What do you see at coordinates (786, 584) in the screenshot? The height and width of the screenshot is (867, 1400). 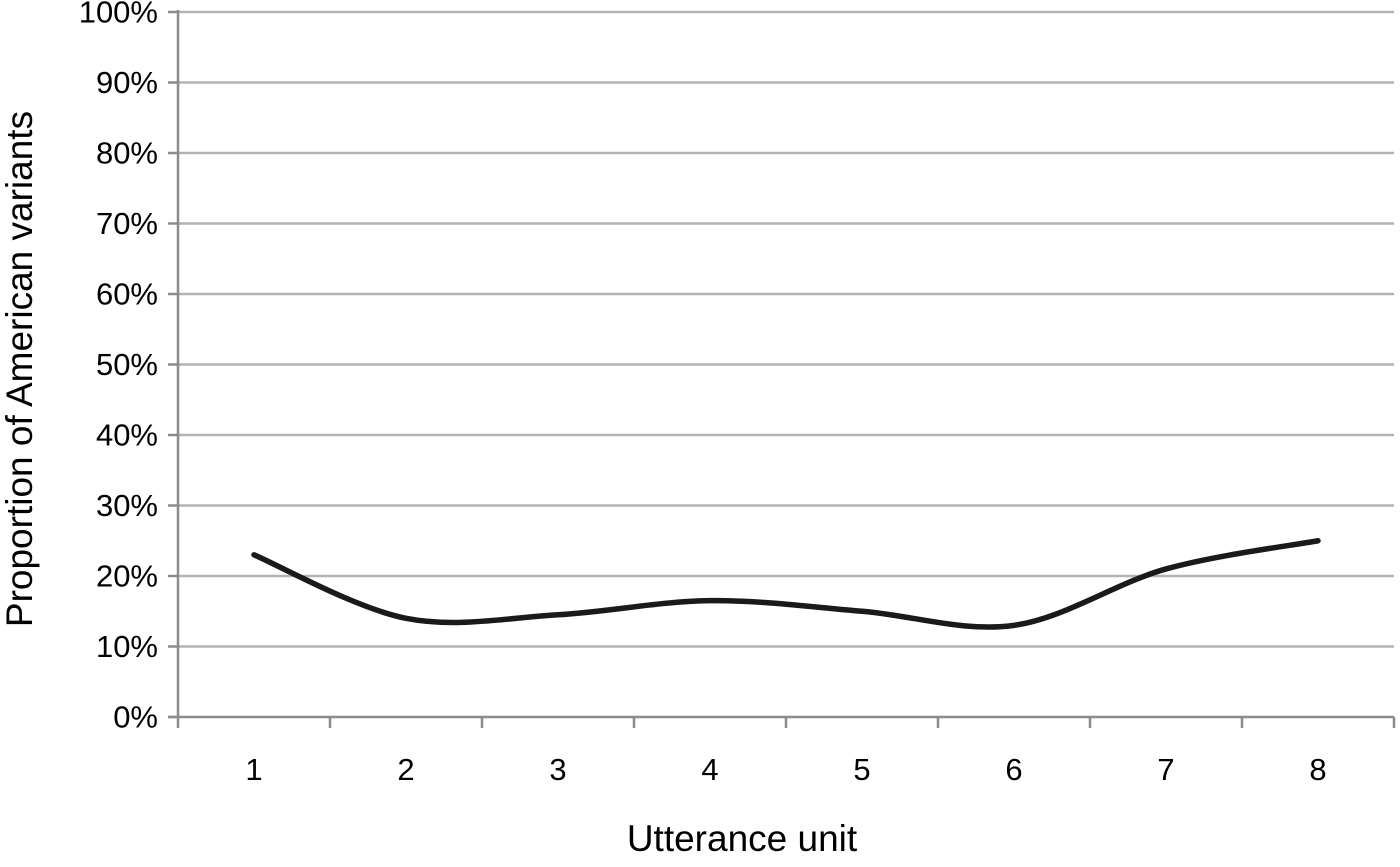 I see `data-line-series` at bounding box center [786, 584].